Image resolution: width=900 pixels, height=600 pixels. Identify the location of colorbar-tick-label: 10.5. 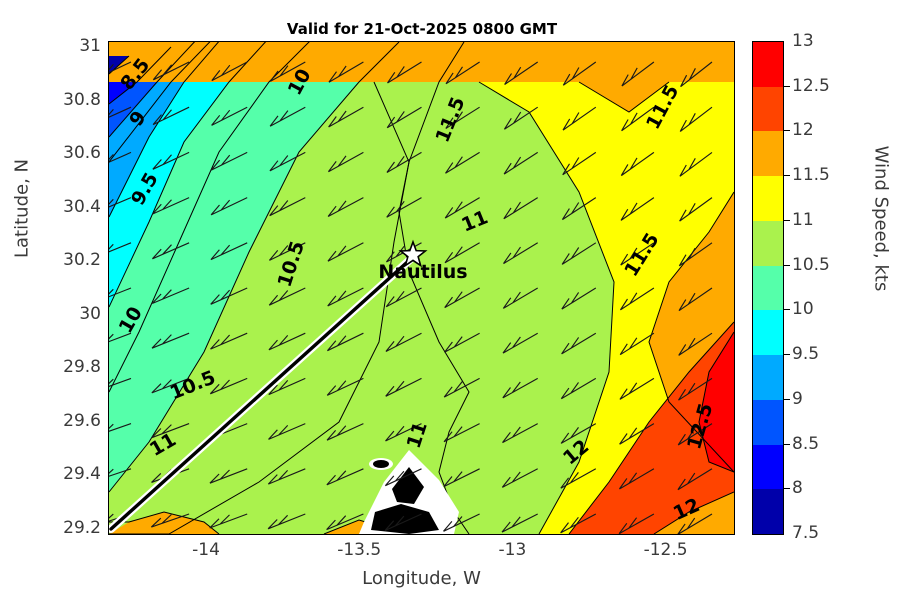
(811, 264).